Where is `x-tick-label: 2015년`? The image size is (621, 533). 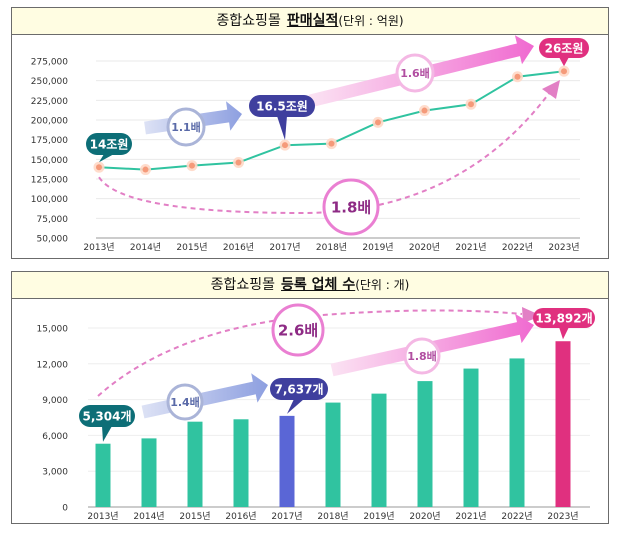
x-tick-label: 2015년 is located at coordinates (194, 516).